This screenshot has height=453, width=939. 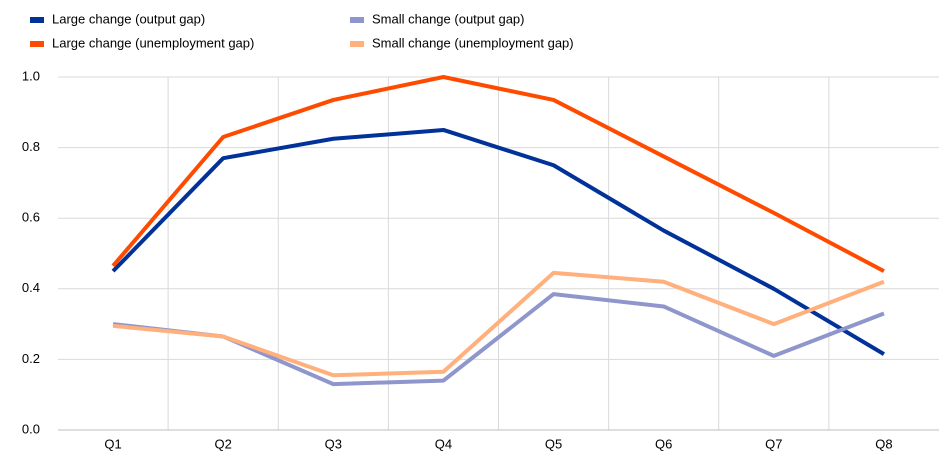 What do you see at coordinates (883, 443) in the screenshot?
I see `x-tick-label: Q8` at bounding box center [883, 443].